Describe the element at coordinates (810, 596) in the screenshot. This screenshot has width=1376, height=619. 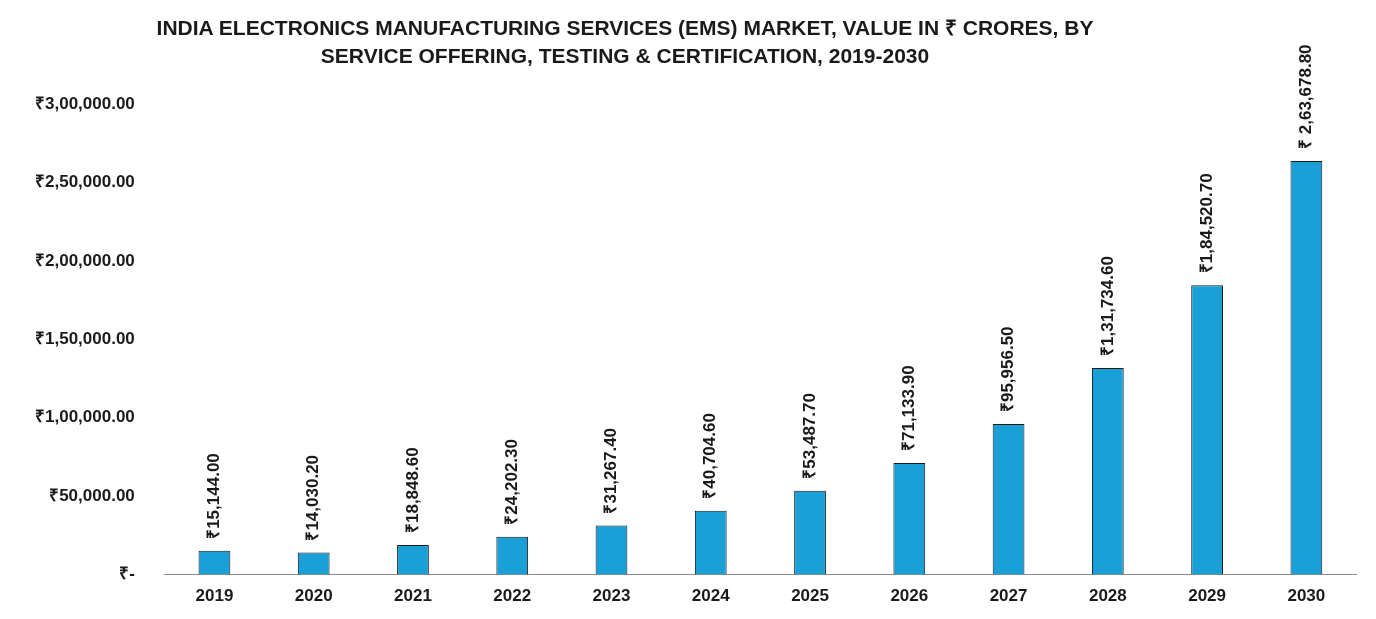
I see `x-tick-label: 2025` at that location.